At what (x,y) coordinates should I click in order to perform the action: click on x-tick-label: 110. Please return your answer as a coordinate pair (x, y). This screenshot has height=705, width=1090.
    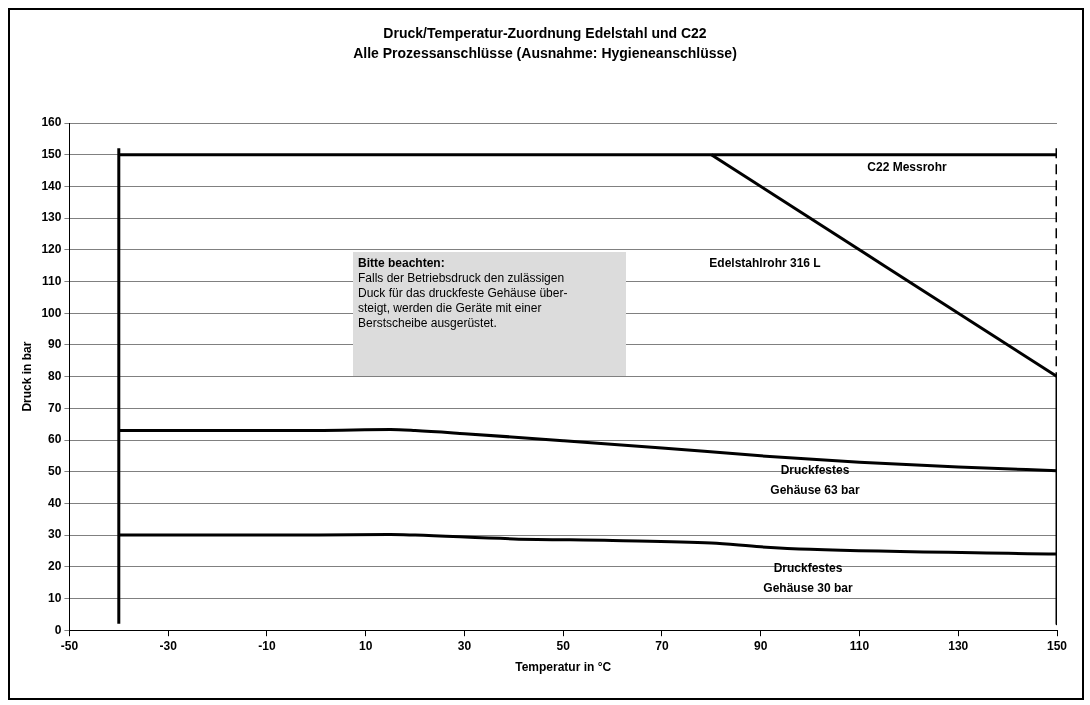
    Looking at the image, I should click on (859, 645).